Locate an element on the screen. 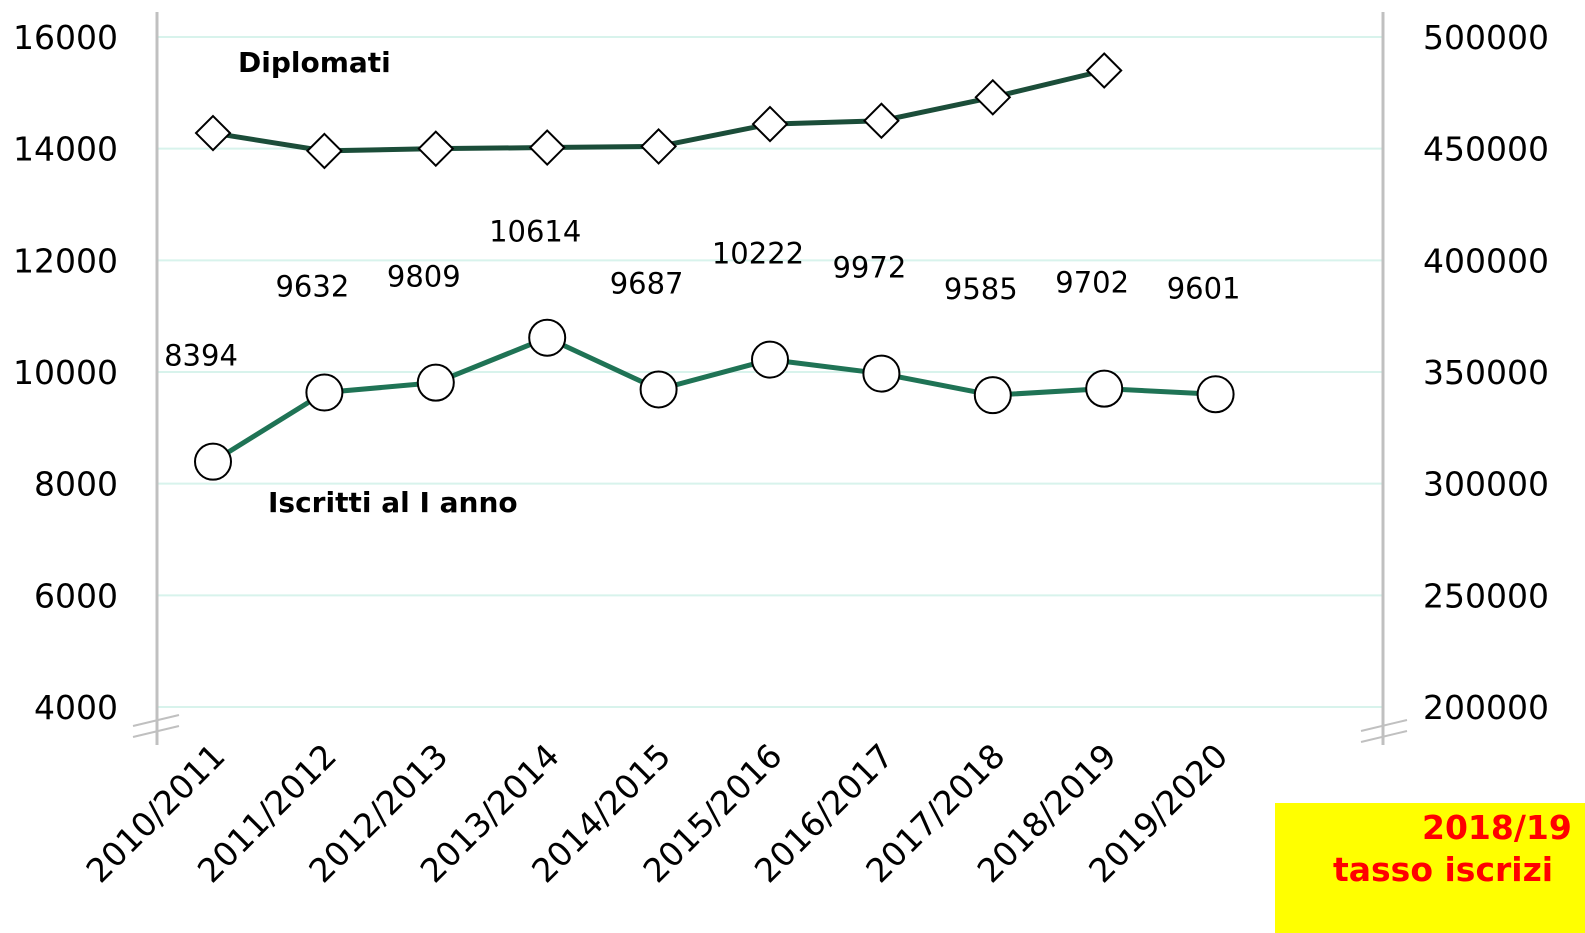  series-label-iscritti: Iscritti al I anno is located at coordinates (393, 502).